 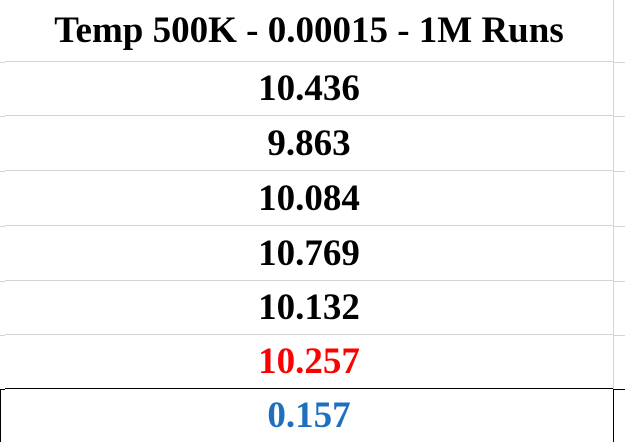 I want to click on value-cell-4: 10.769, so click(x=309, y=253).